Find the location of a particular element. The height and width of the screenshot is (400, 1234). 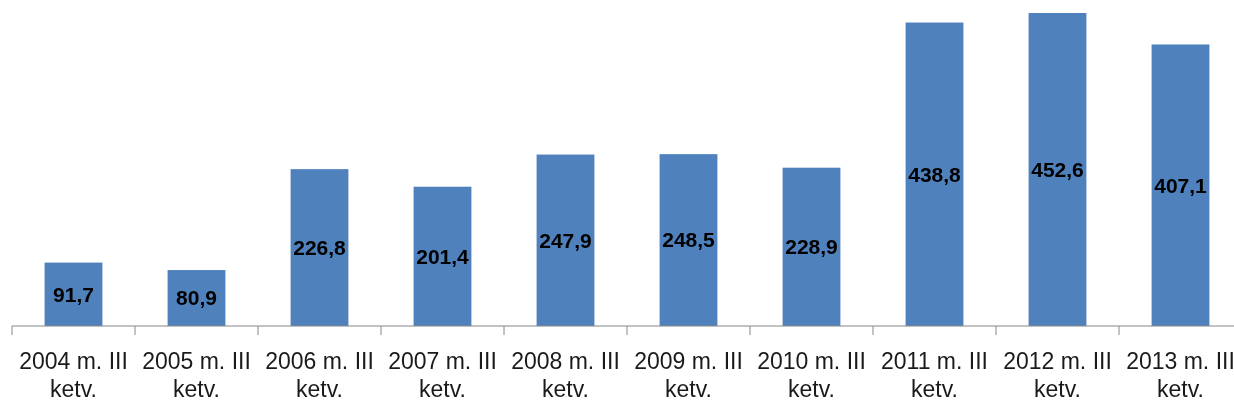

data-label: 80,9 is located at coordinates (196, 298).